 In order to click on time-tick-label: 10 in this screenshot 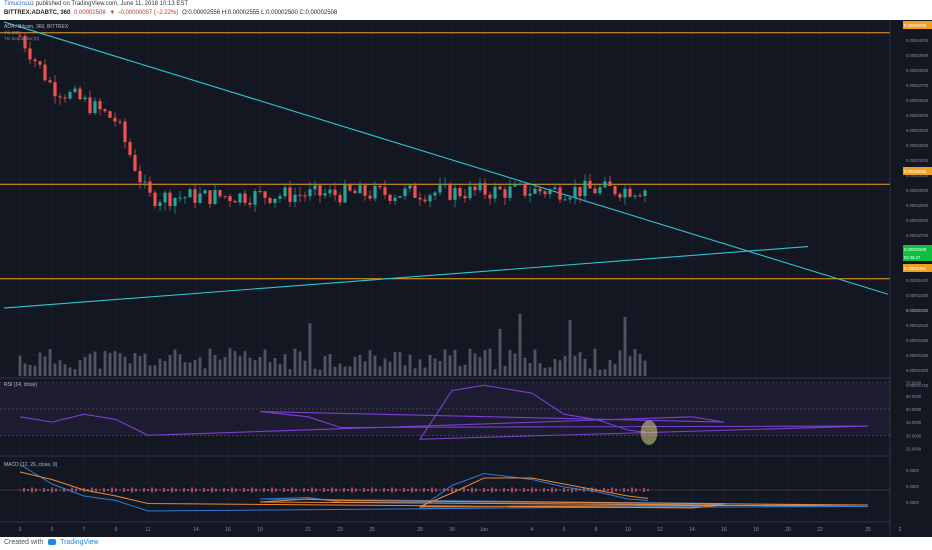, I will do `click(628, 530)`.